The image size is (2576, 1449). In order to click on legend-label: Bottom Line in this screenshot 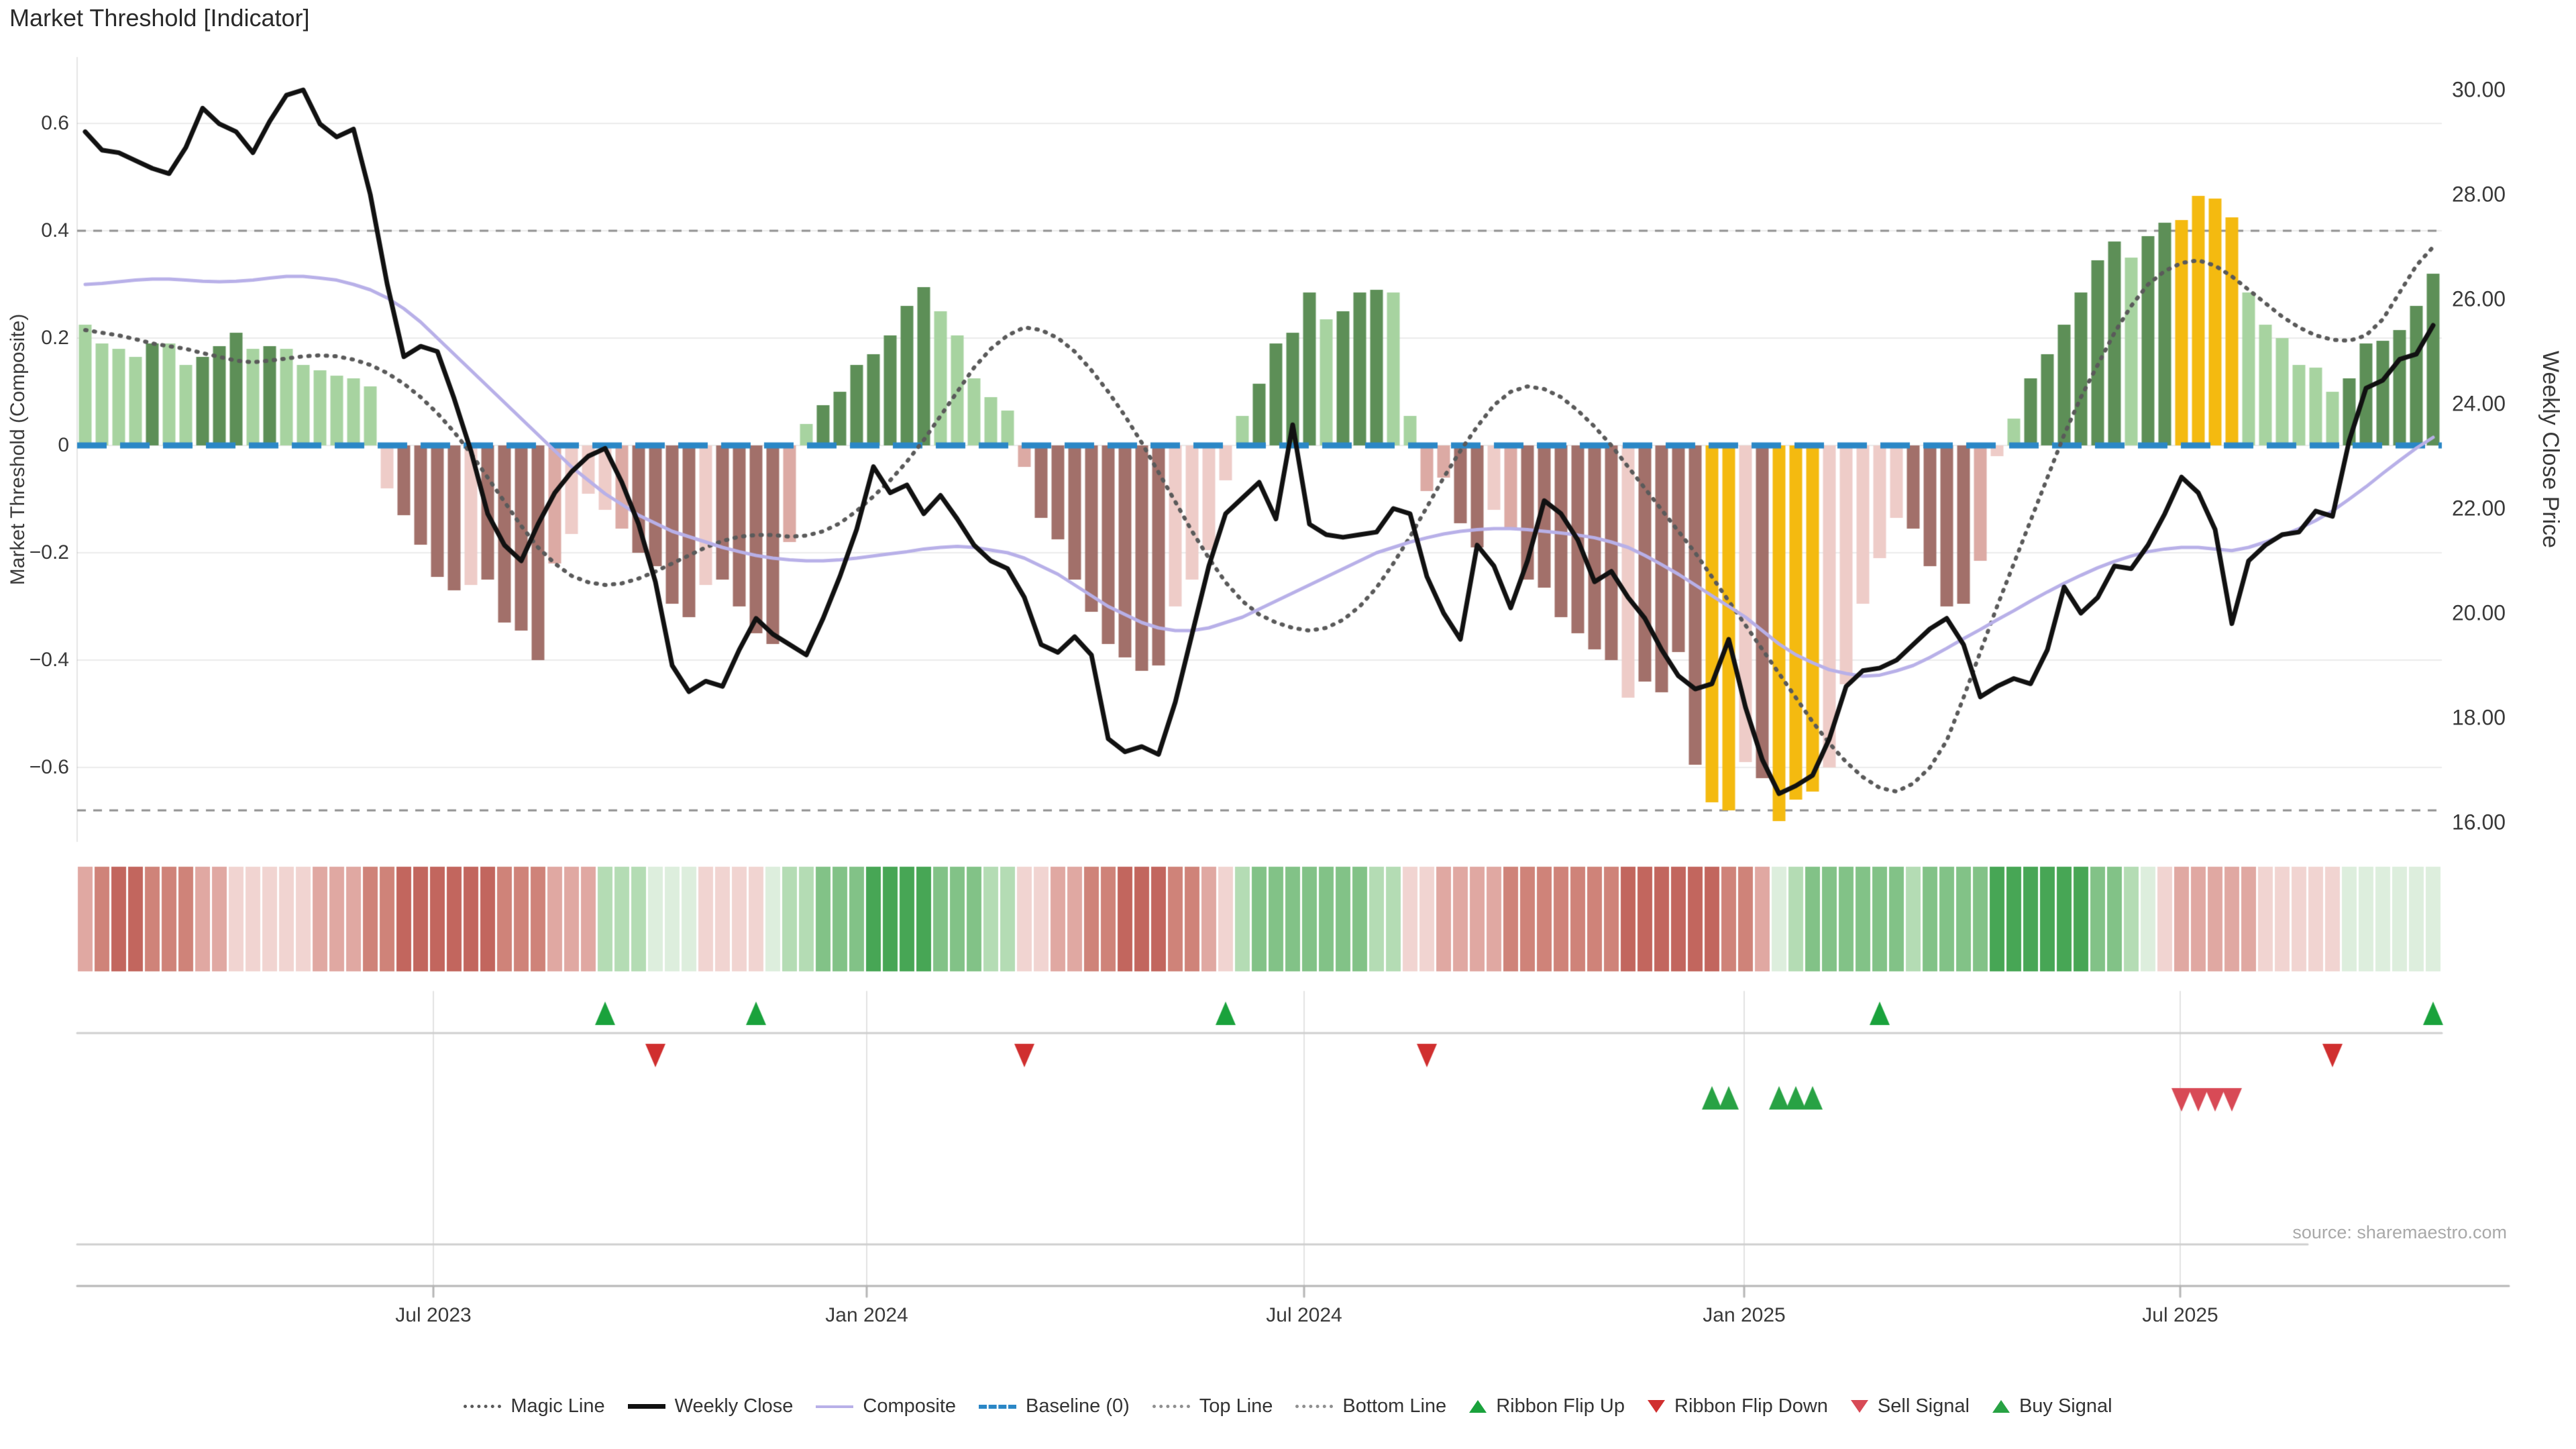, I will do `click(1394, 1406)`.